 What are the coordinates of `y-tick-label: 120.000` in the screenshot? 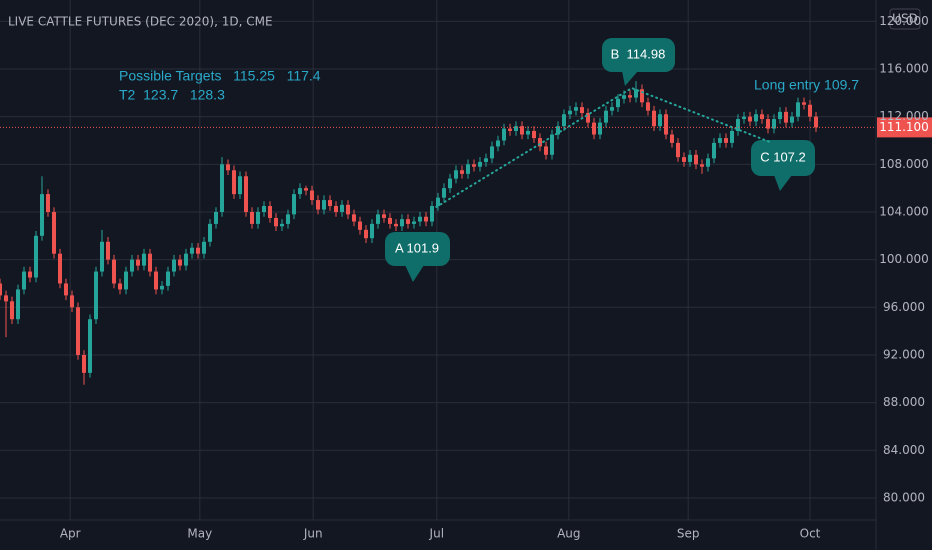 It's located at (904, 21).